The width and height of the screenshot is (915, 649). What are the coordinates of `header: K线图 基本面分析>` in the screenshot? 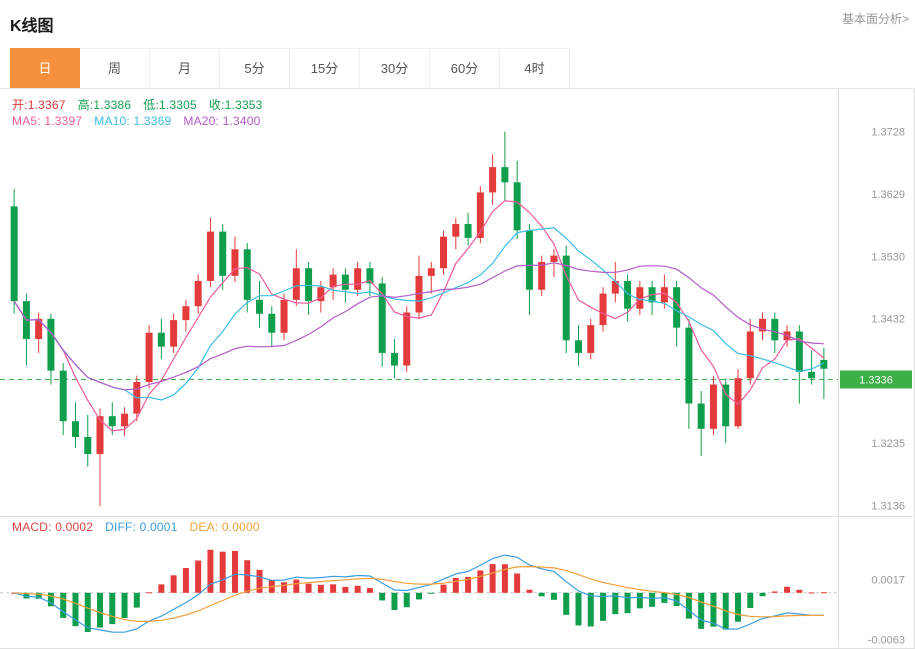 It's located at (457, 24).